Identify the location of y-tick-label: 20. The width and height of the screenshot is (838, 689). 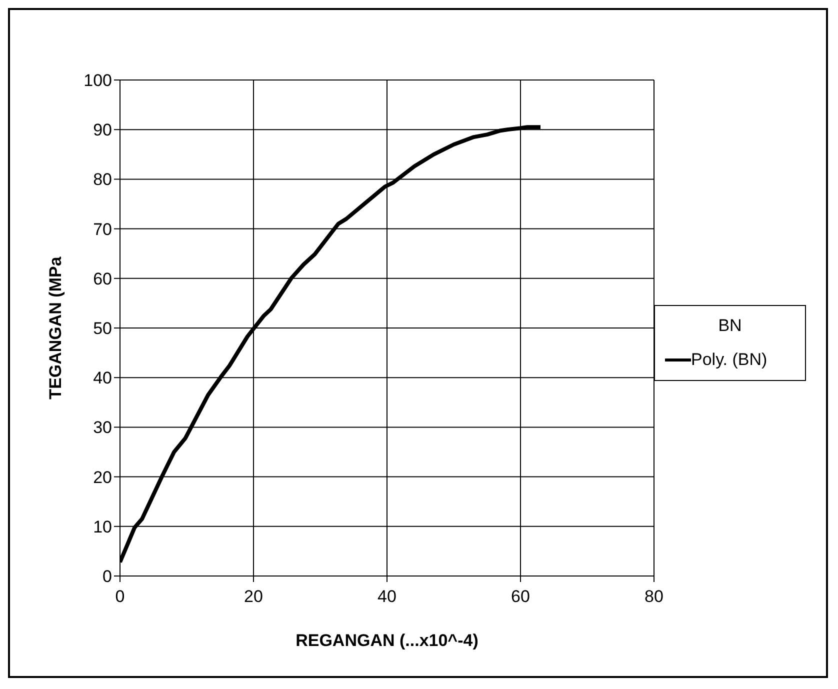
(102, 477).